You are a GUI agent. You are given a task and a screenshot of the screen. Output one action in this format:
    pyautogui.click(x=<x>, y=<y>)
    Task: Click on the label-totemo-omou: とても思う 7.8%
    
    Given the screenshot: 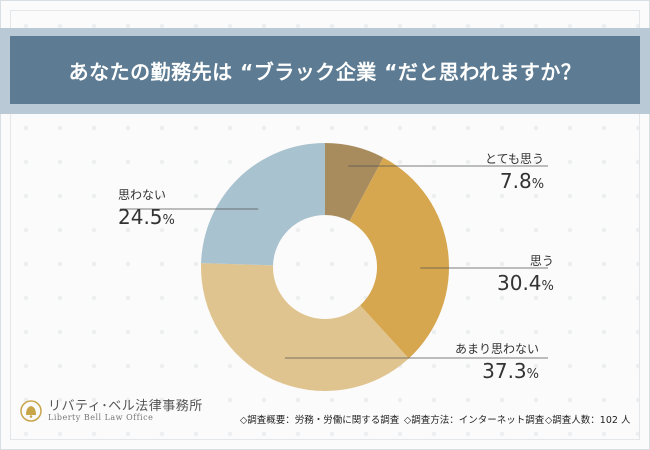 What is the action you would take?
    pyautogui.click(x=514, y=171)
    